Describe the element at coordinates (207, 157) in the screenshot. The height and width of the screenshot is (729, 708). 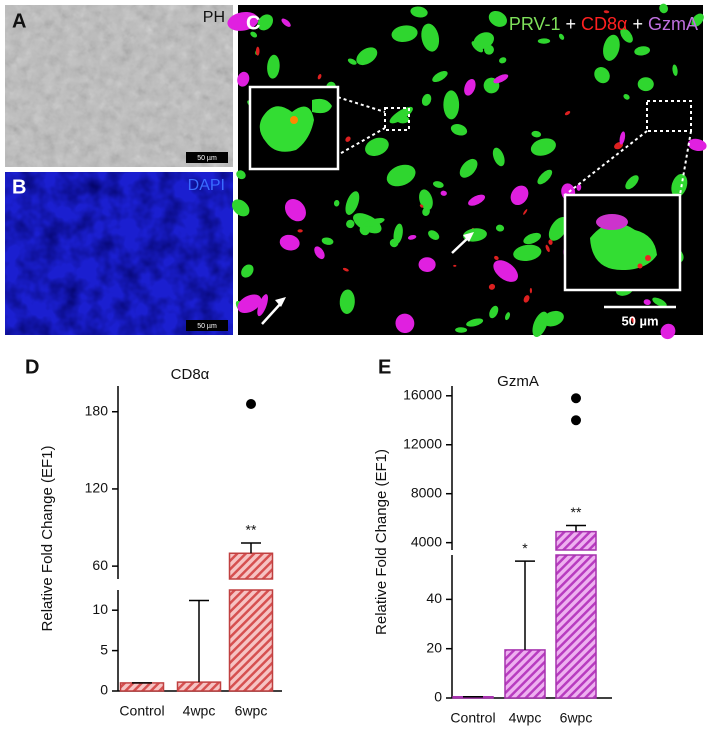
I see `scale-bar` at that location.